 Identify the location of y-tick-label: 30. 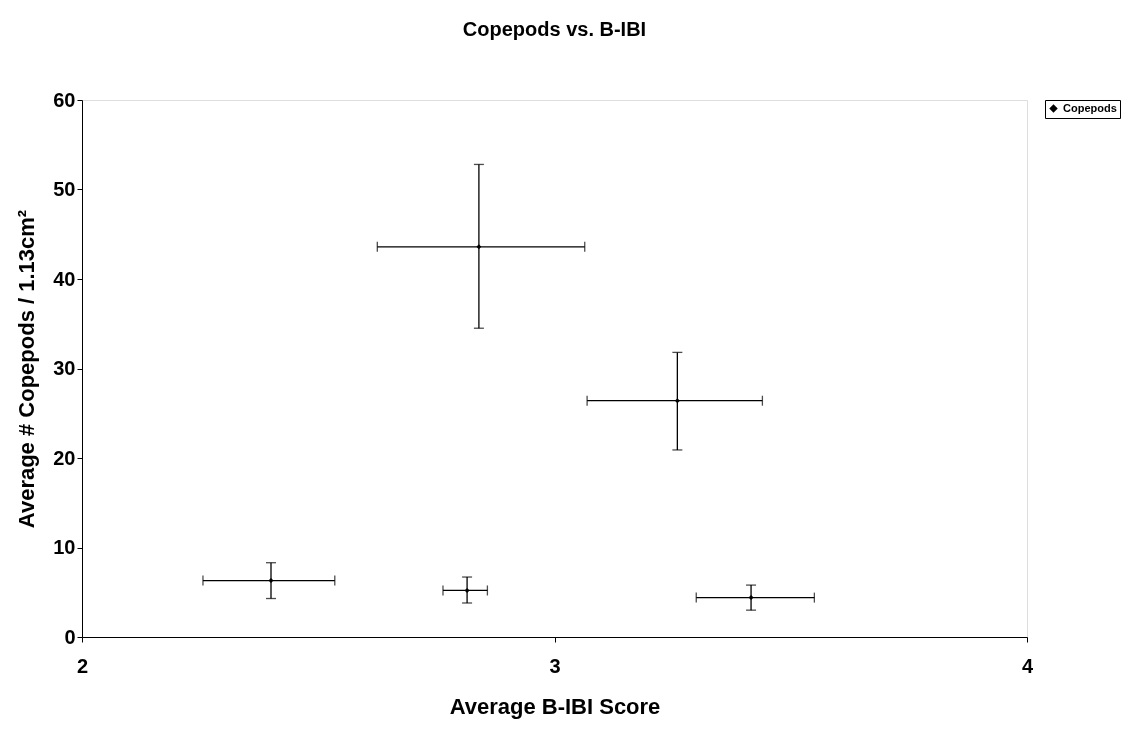
(64, 368).